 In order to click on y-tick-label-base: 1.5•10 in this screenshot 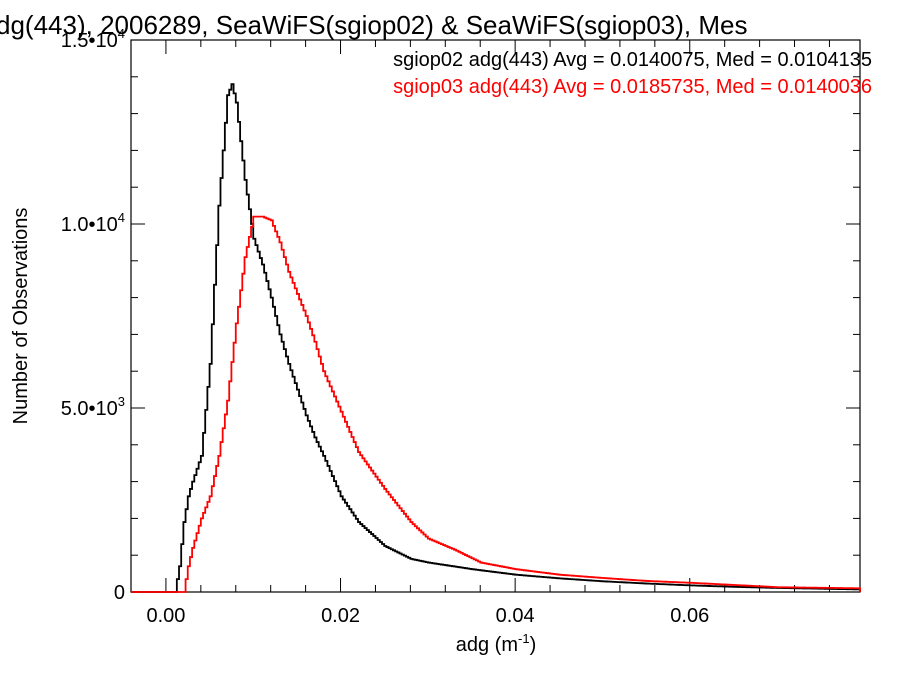, I will do `click(89, 41)`.